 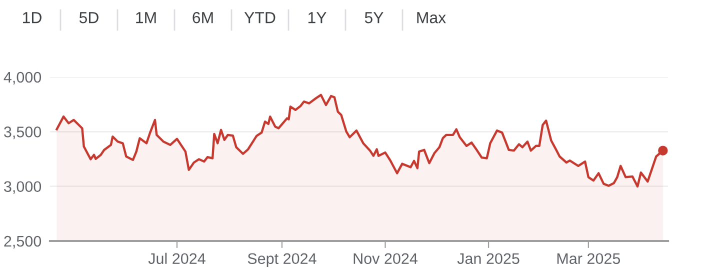 What do you see at coordinates (23, 242) in the screenshot?
I see `y-tick-label: 2,500` at bounding box center [23, 242].